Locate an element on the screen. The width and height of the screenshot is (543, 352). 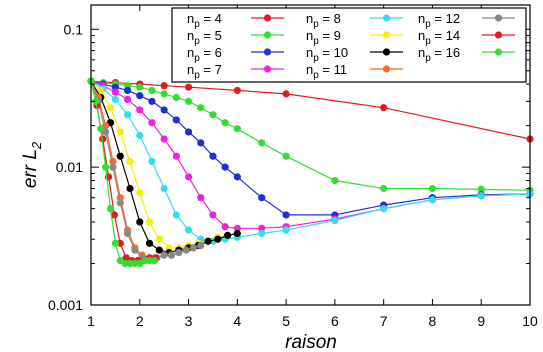
x-tick-label: 6 is located at coordinates (335, 321).